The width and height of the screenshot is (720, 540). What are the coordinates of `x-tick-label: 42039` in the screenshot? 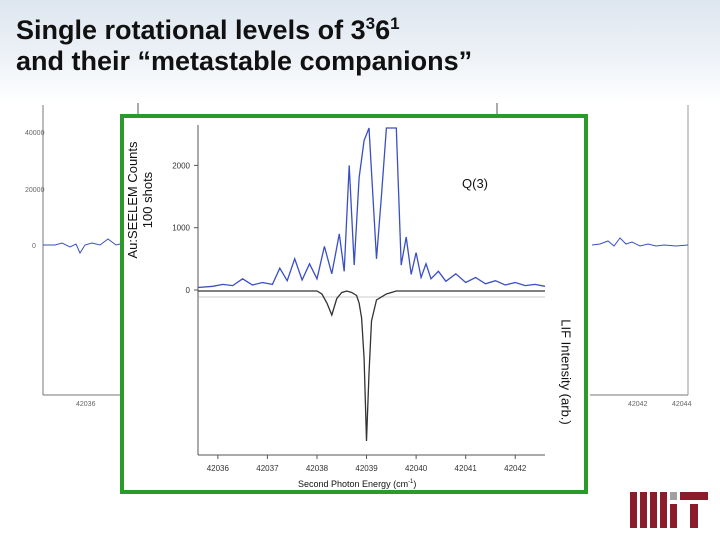 It's located at (366, 468).